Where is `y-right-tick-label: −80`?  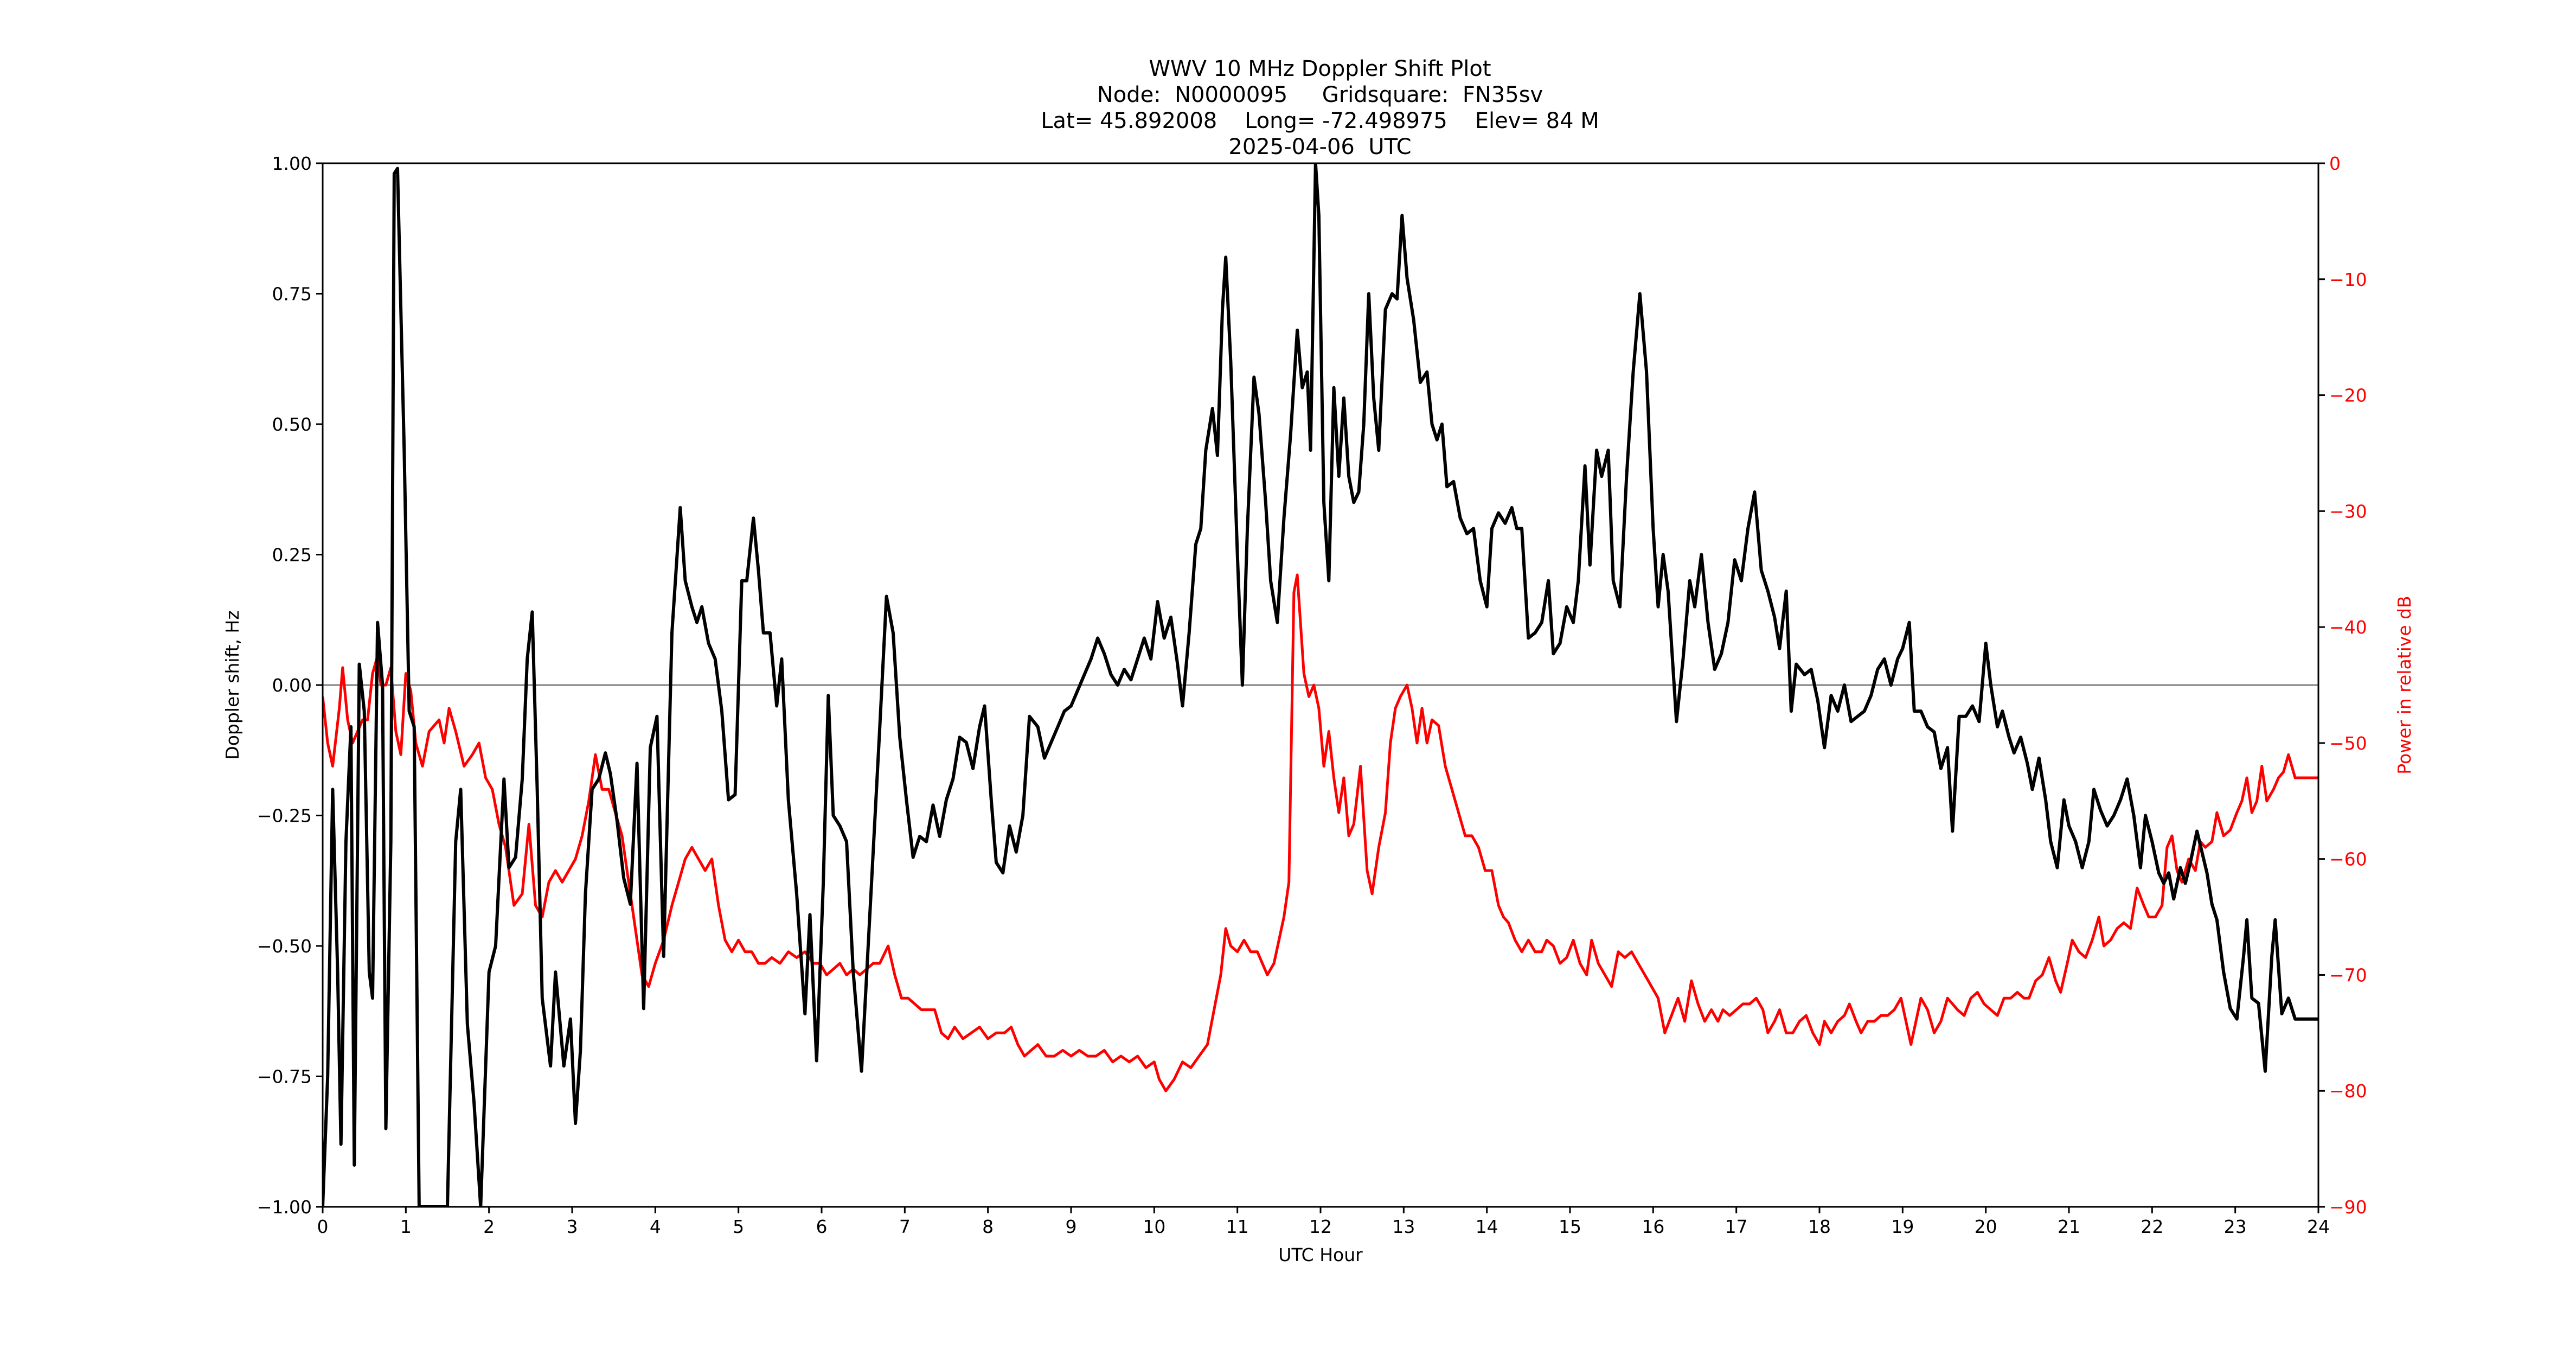 y-right-tick-label: −80 is located at coordinates (2348, 1091).